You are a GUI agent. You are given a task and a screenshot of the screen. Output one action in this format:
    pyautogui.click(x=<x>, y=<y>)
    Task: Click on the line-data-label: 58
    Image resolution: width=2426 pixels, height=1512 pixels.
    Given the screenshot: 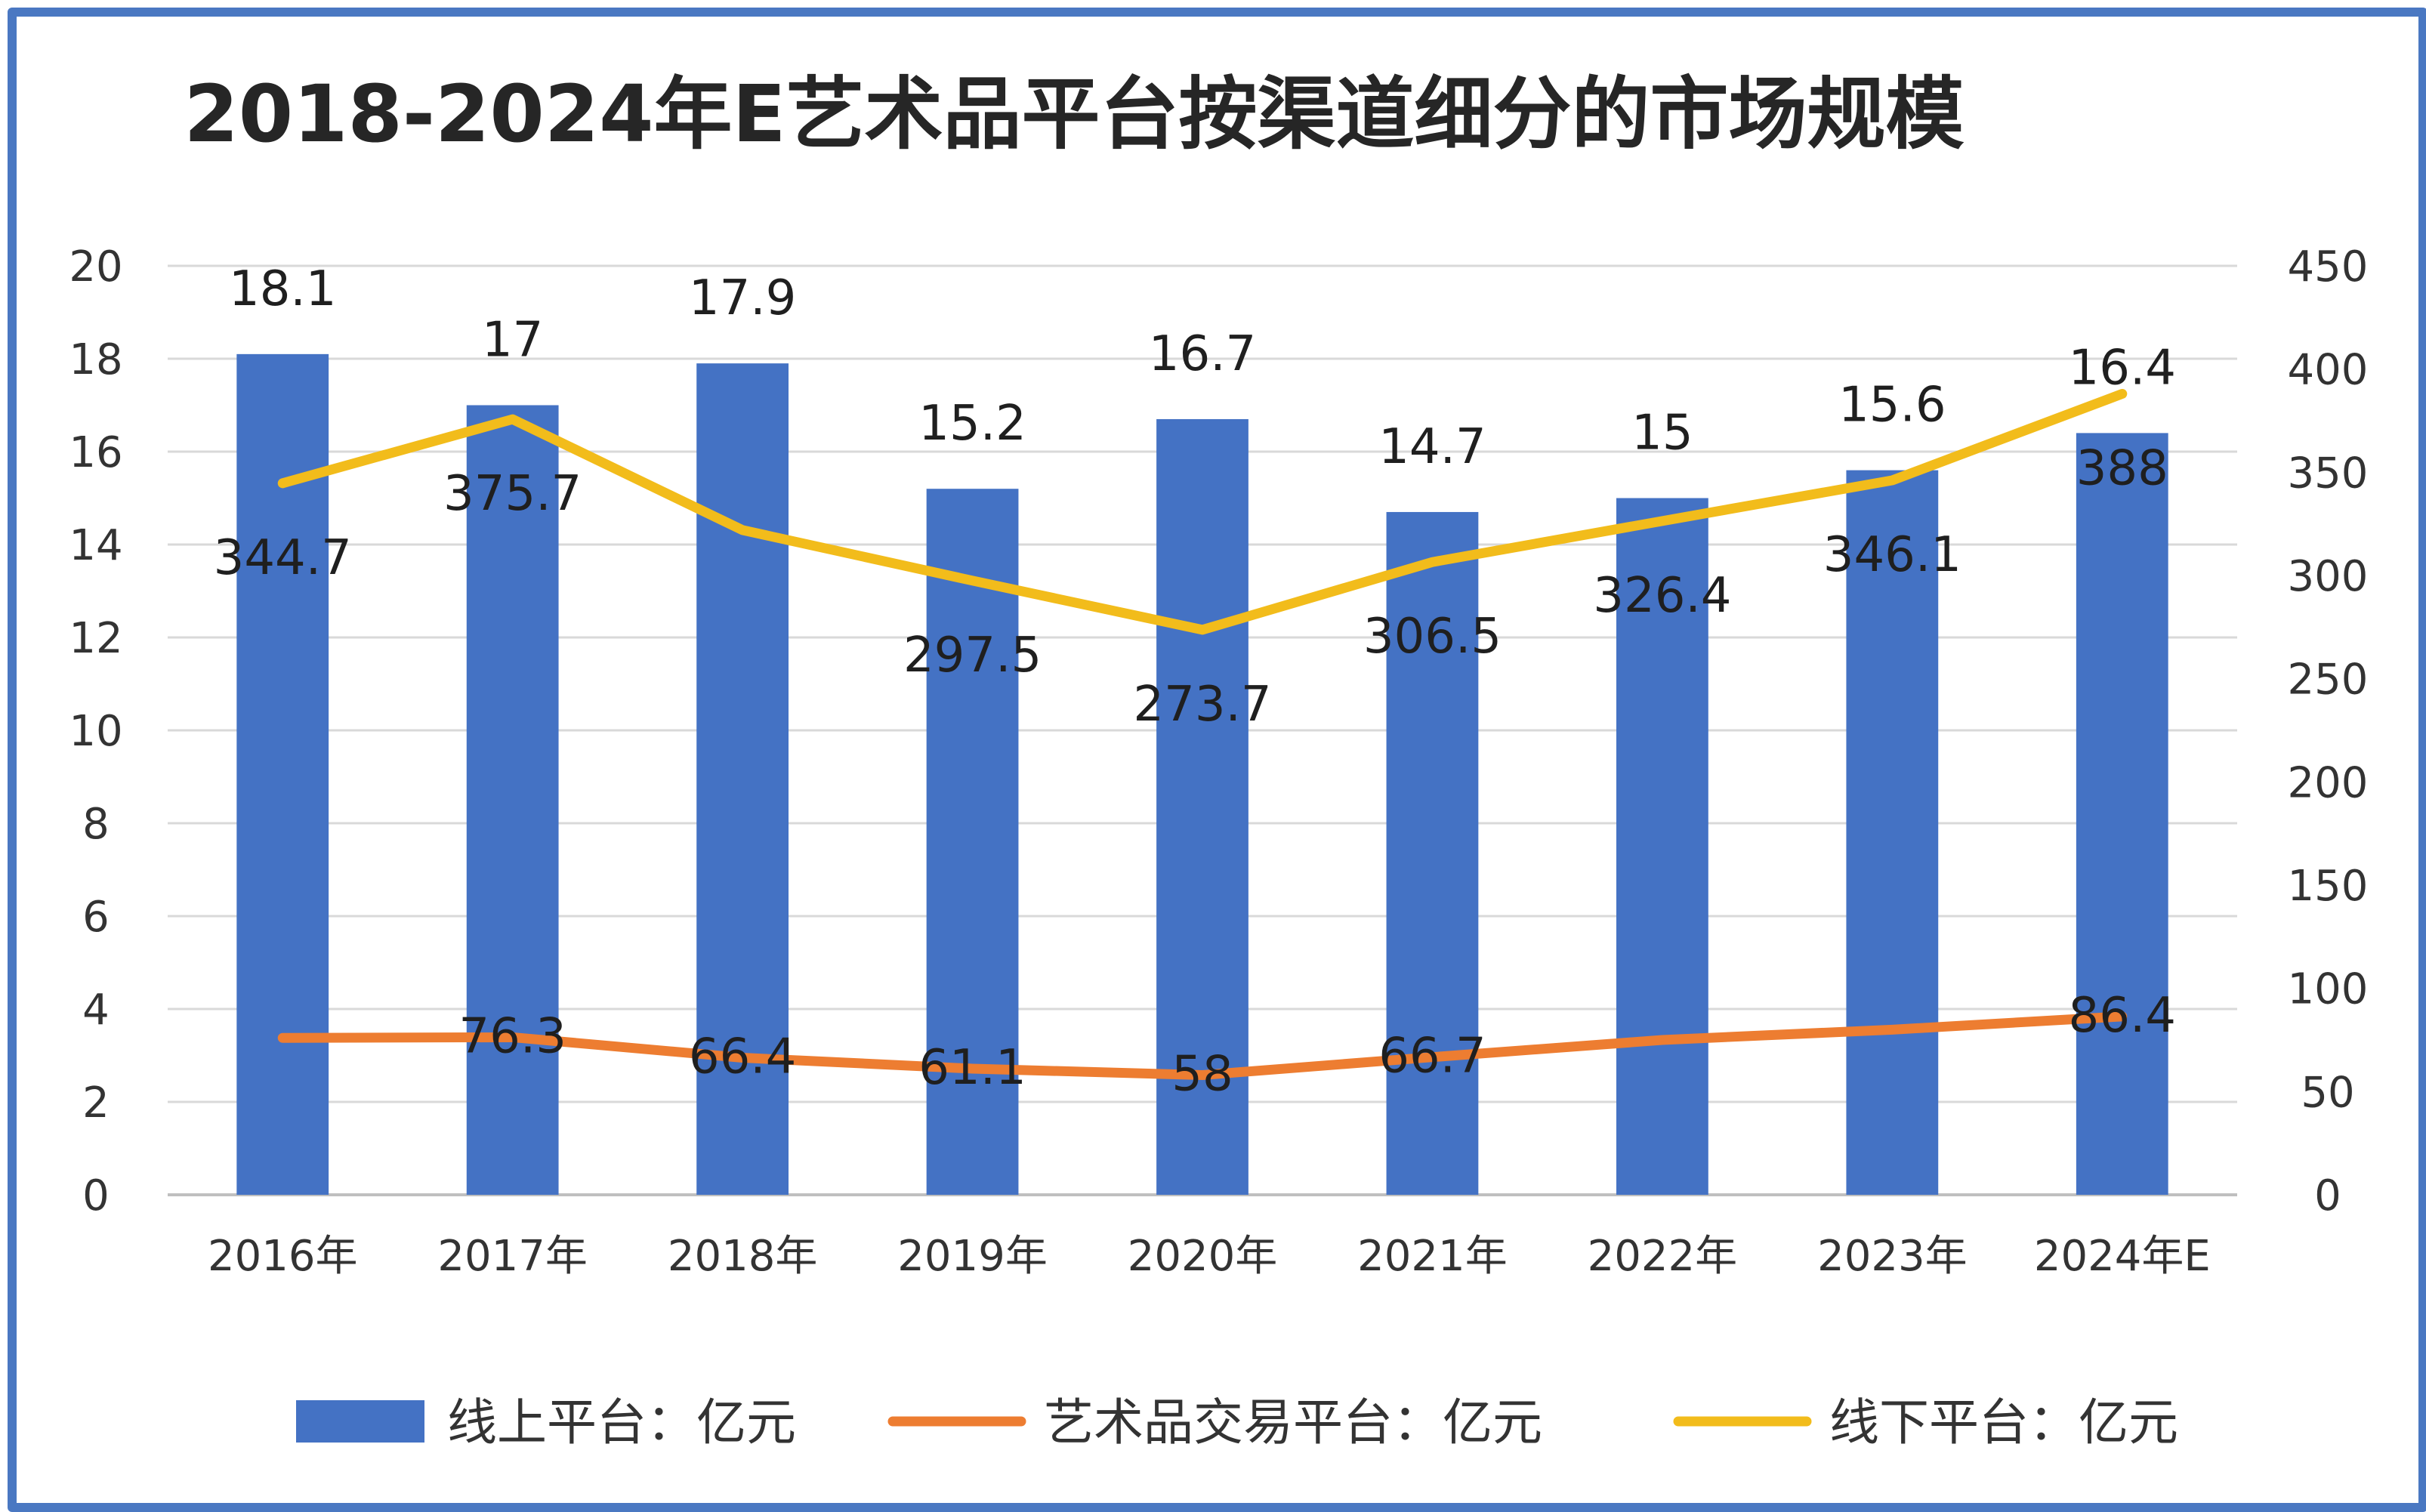 What is the action you would take?
    pyautogui.click(x=1202, y=1074)
    